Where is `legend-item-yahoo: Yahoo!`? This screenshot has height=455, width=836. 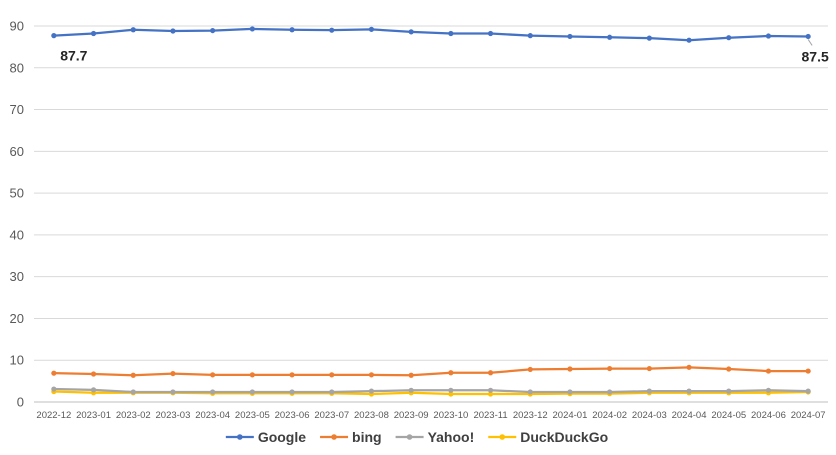
legend-item-yahoo: Yahoo! is located at coordinates (435, 437).